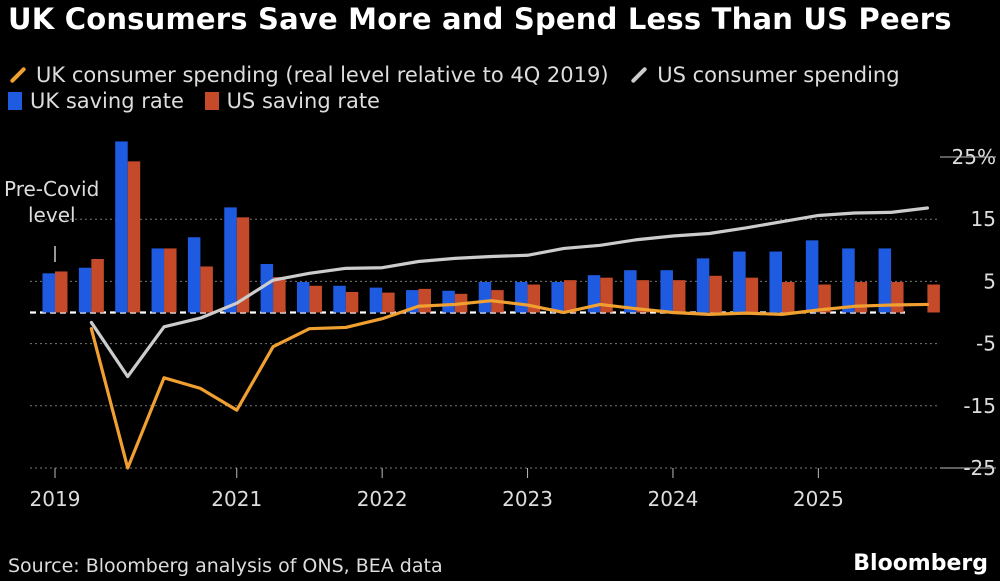  What do you see at coordinates (303, 101) in the screenshot?
I see `legend-label-us-saving: US saving rate` at bounding box center [303, 101].